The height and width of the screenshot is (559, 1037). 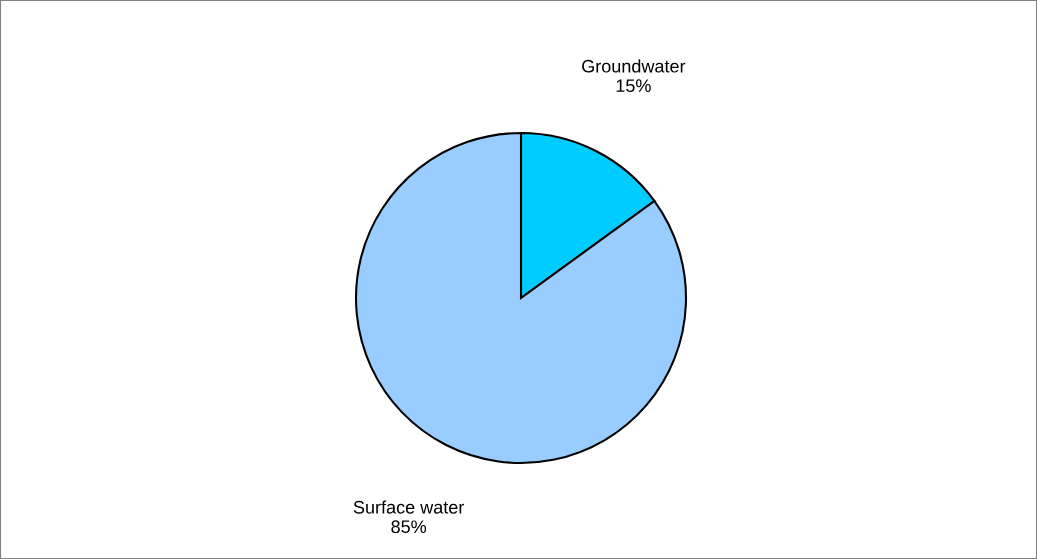 What do you see at coordinates (633, 86) in the screenshot?
I see `data-label: 15%` at bounding box center [633, 86].